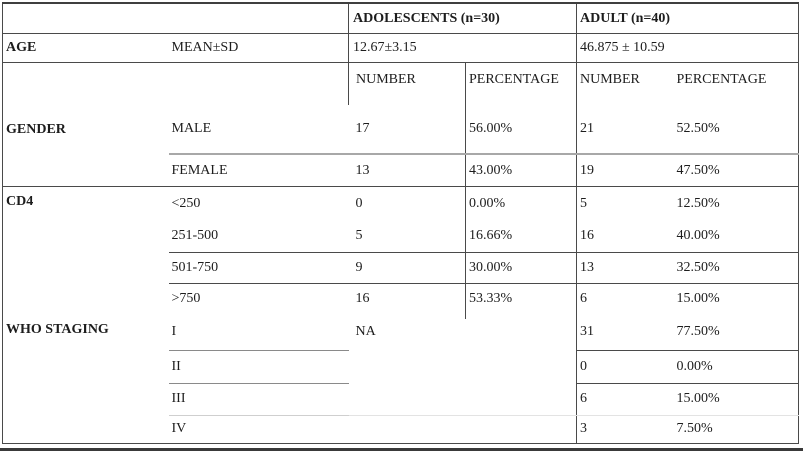 The height and width of the screenshot is (452, 803). I want to click on cell-cd4-3-adult-pct: 32.50%, so click(735, 268).